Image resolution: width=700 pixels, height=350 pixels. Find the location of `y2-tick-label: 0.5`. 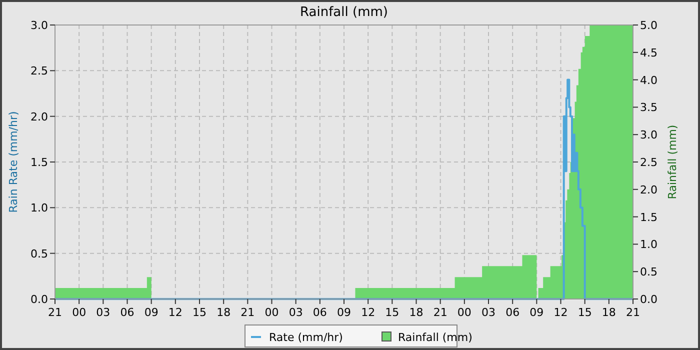

y2-tick-label: 0.5 is located at coordinates (649, 272).